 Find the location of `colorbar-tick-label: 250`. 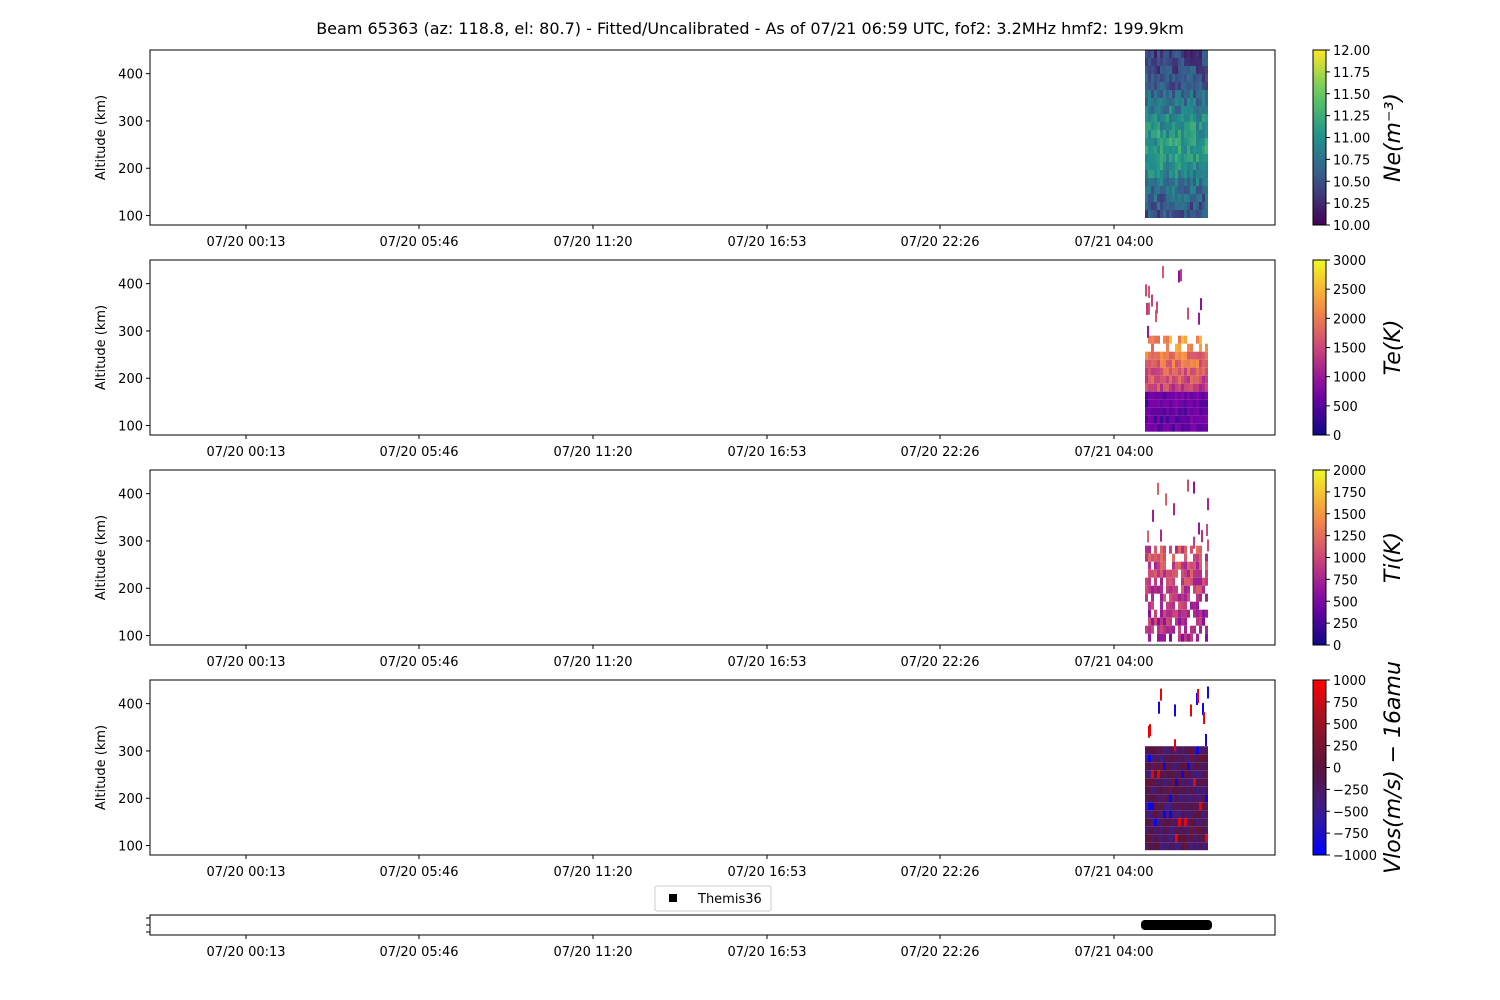

colorbar-tick-label: 250 is located at coordinates (1345, 624).